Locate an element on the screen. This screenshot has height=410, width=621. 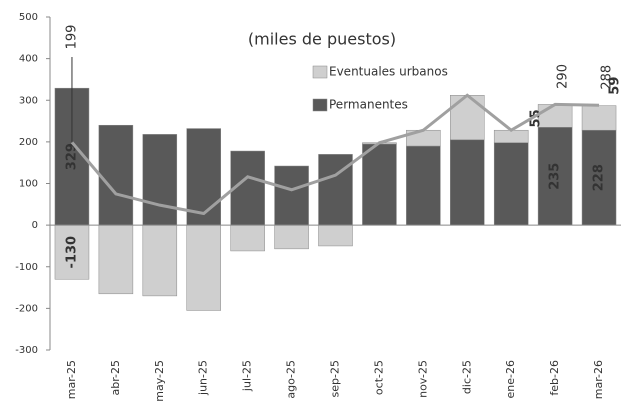
x-tick-label: sep-25 is located at coordinates (335, 378).